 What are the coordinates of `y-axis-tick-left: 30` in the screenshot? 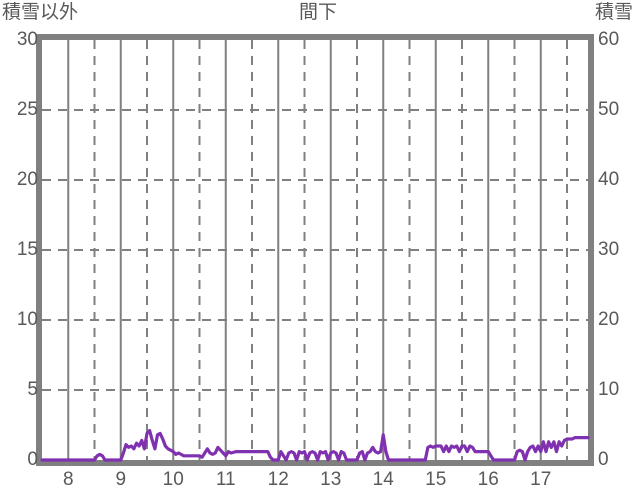 It's located at (27, 39).